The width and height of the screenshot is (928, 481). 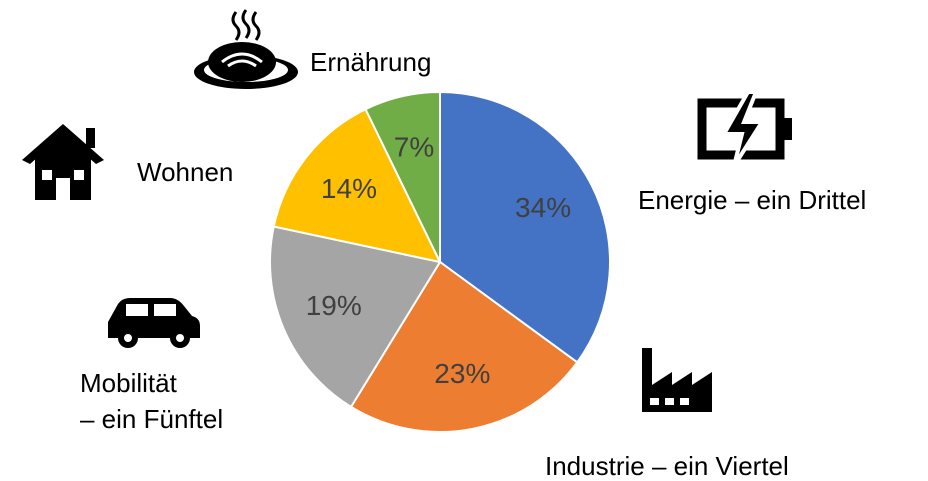 I want to click on icon-car, so click(x=154, y=323).